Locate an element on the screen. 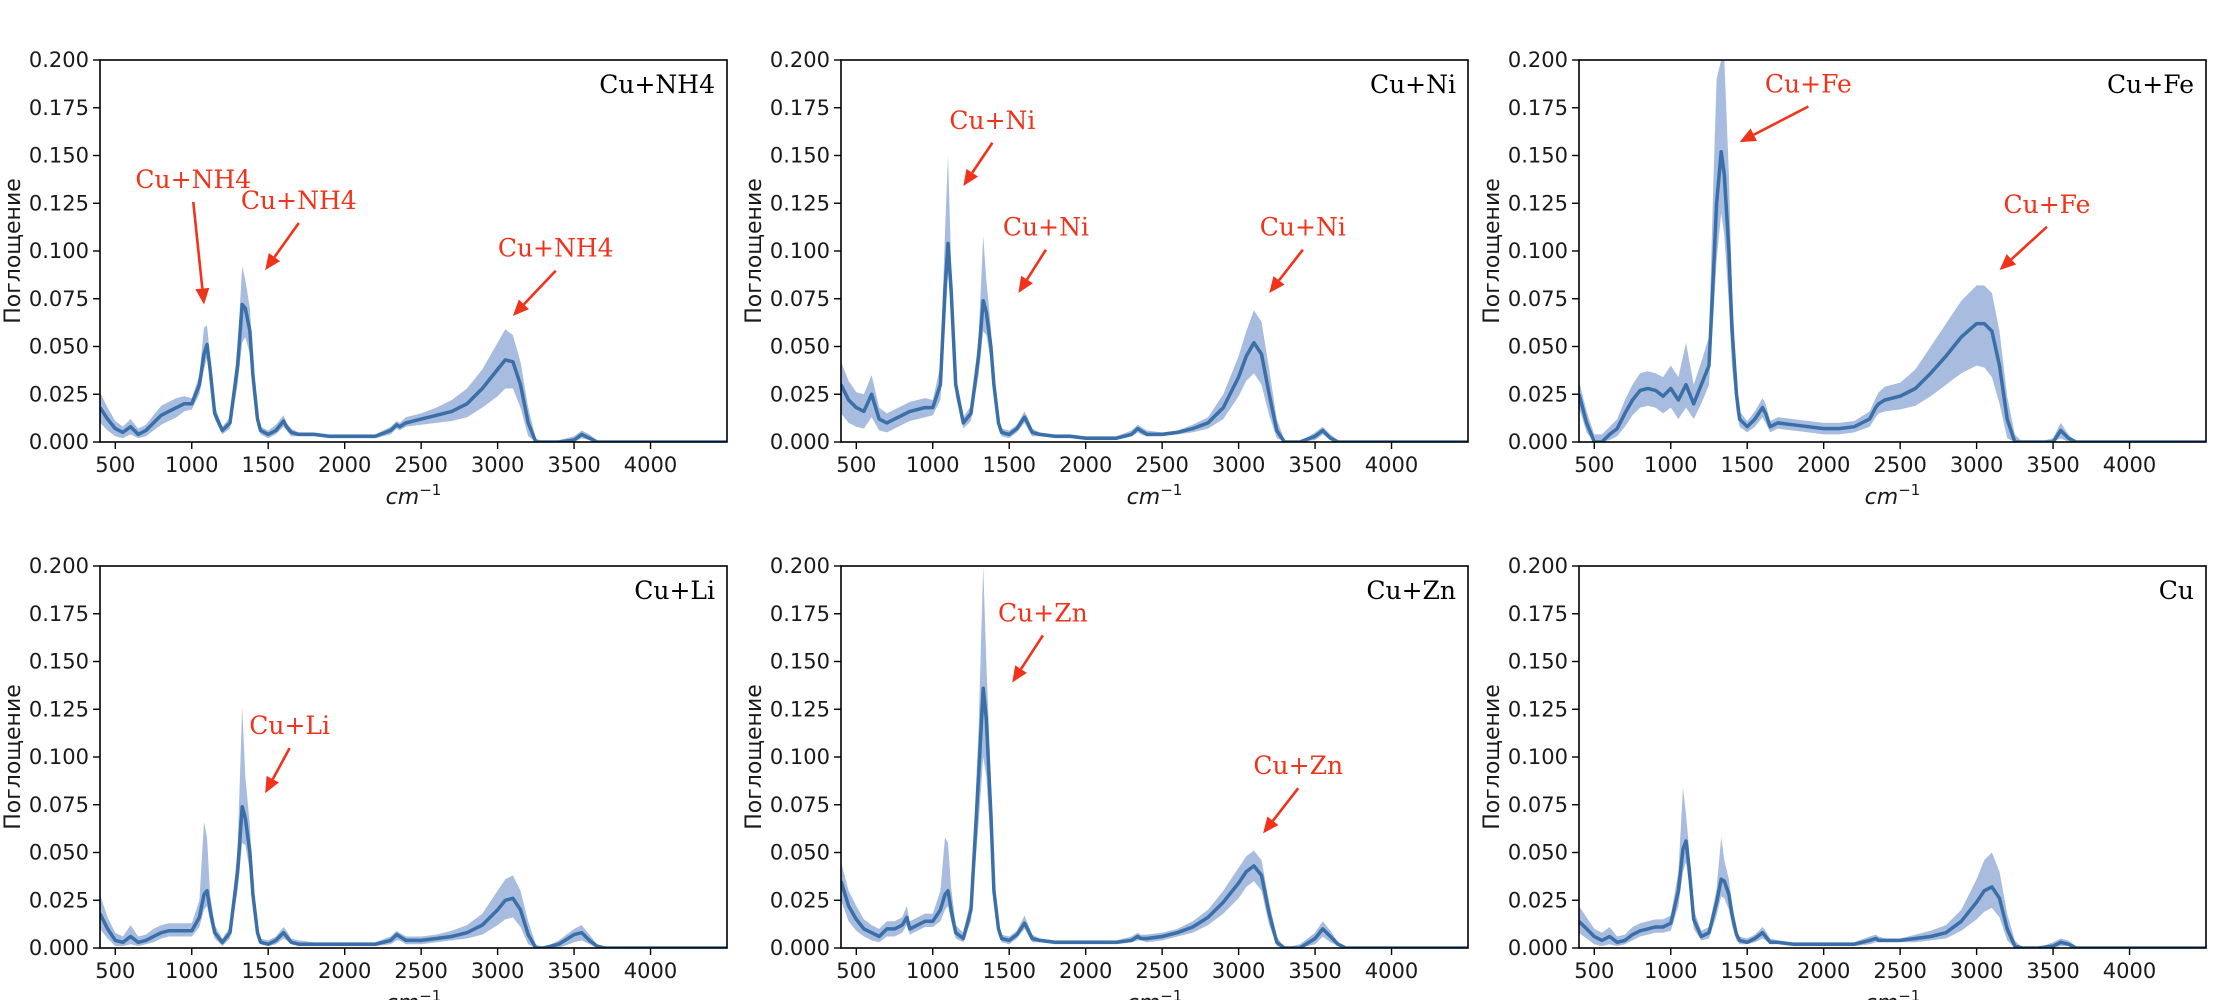  annotation-label: Cu+Ni is located at coordinates (1303, 227).